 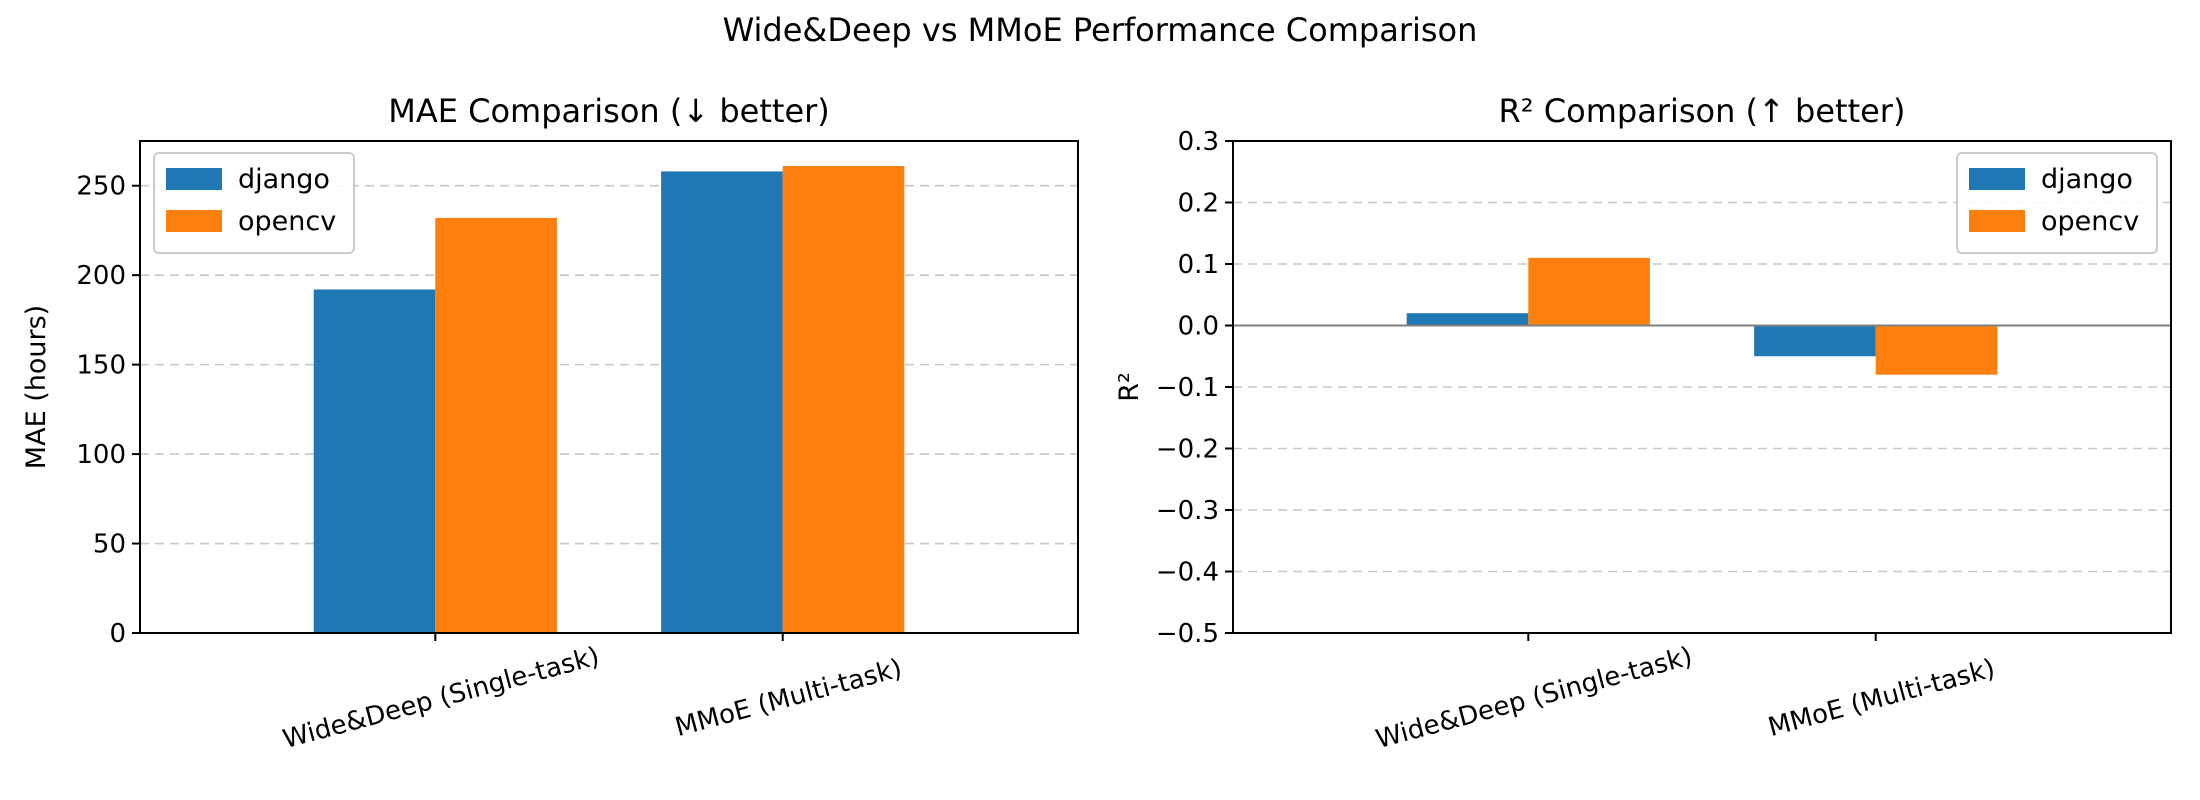 What do you see at coordinates (101, 187) in the screenshot?
I see `mae-ytick-label: 250` at bounding box center [101, 187].